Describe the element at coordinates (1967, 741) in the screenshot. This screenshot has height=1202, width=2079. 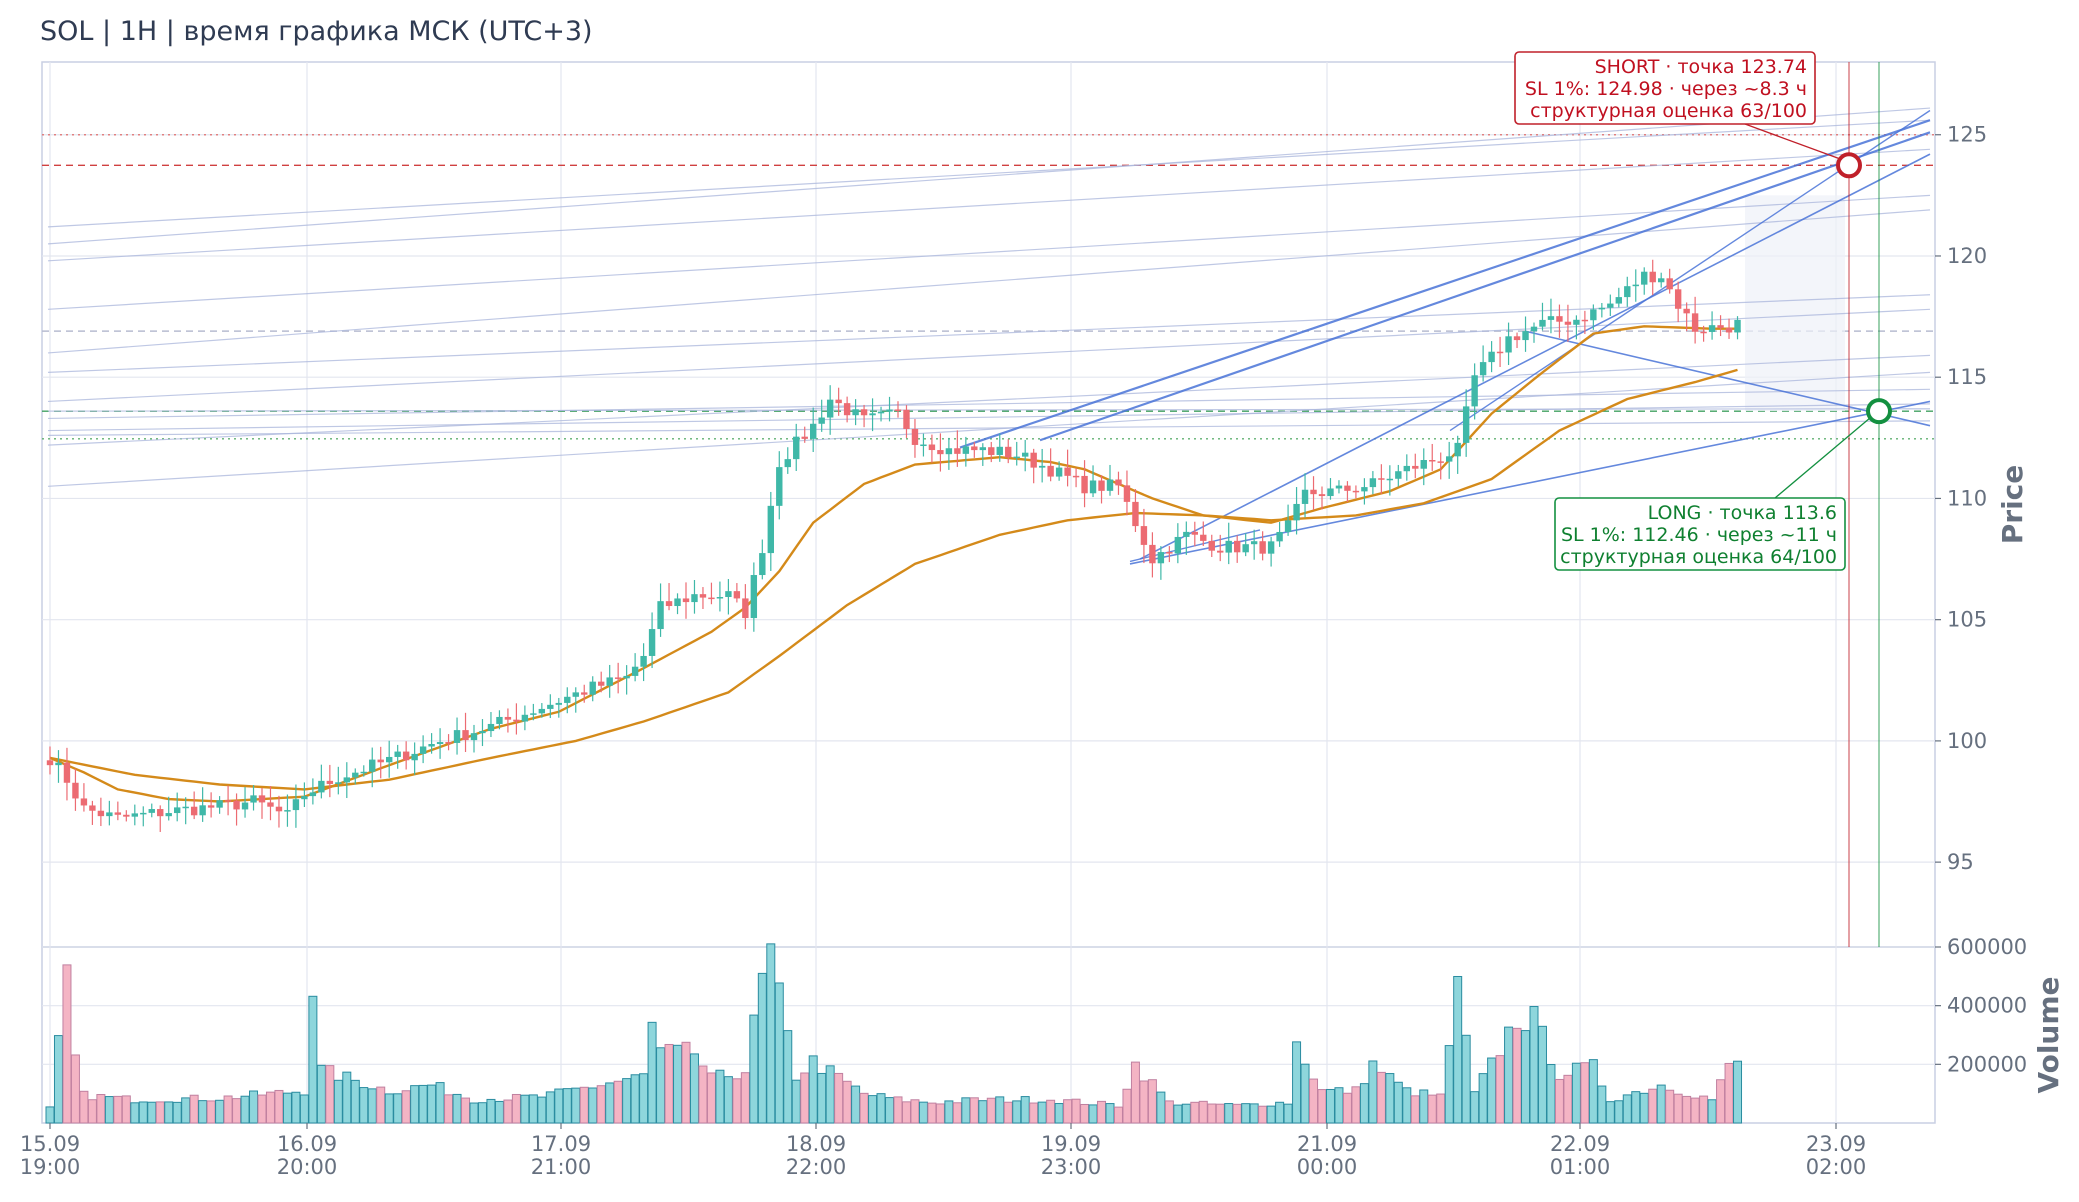
I see `price-tick-label: 100` at that location.